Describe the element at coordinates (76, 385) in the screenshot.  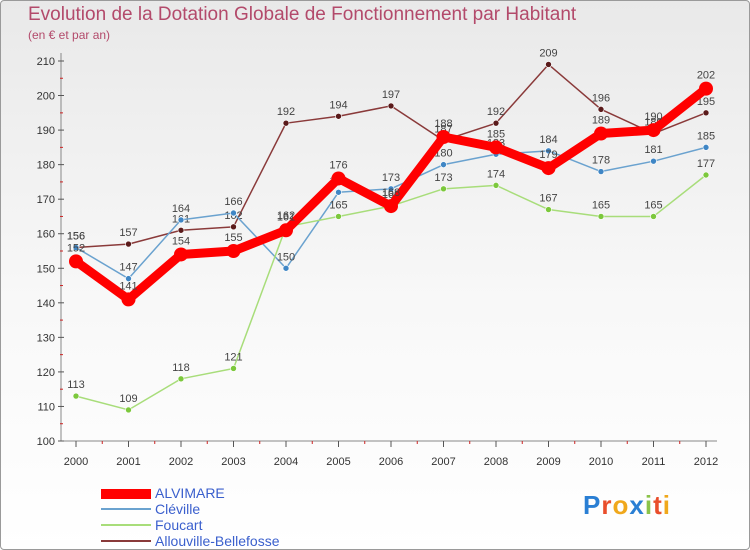
I see `data-label: 113` at that location.